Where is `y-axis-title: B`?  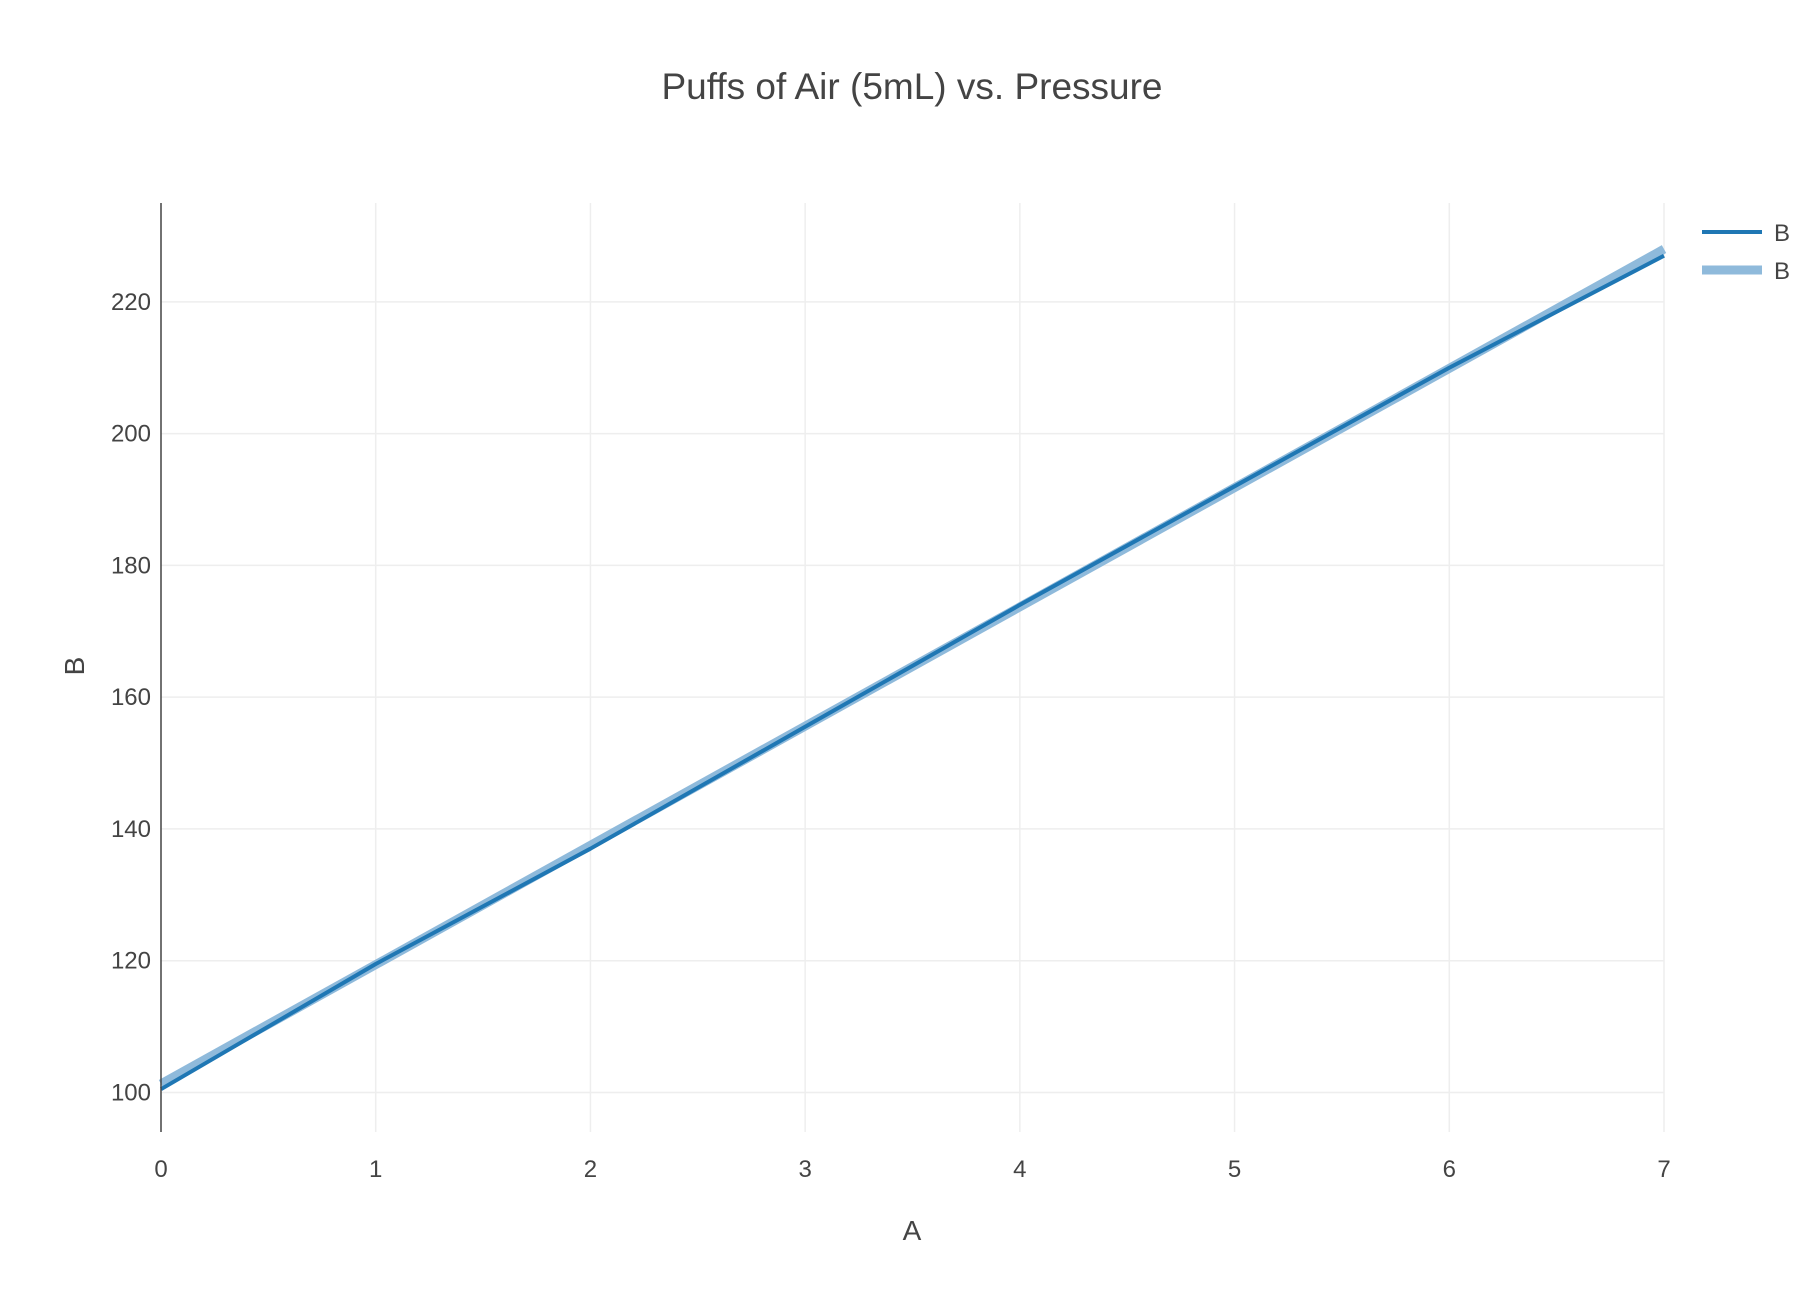 y-axis-title: B is located at coordinates (74, 666).